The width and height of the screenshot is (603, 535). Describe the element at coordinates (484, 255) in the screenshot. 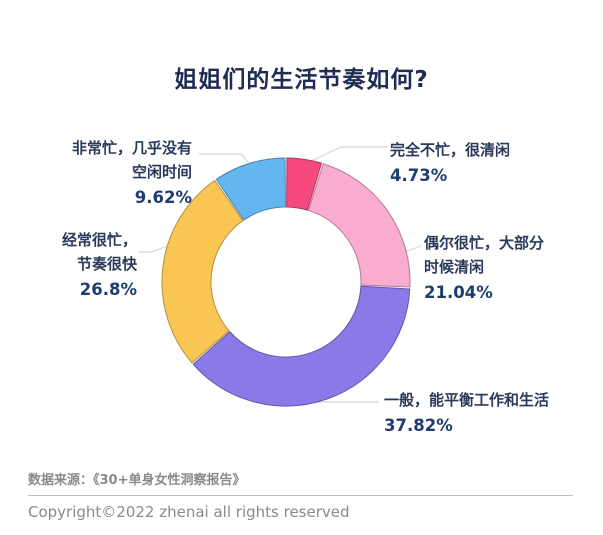

I see `callout-label: 偶尔很忙，大部分 时候清闲` at that location.